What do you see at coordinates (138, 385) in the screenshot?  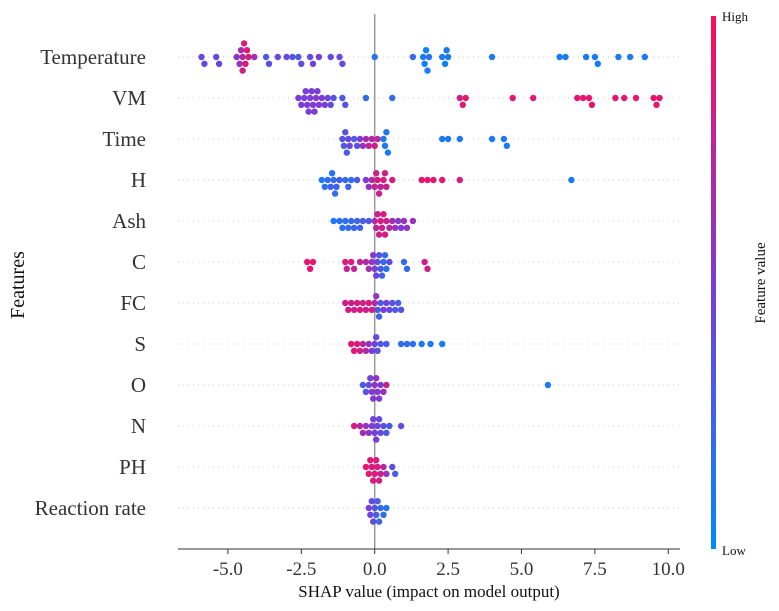 I see `feature-label-o: O` at bounding box center [138, 385].